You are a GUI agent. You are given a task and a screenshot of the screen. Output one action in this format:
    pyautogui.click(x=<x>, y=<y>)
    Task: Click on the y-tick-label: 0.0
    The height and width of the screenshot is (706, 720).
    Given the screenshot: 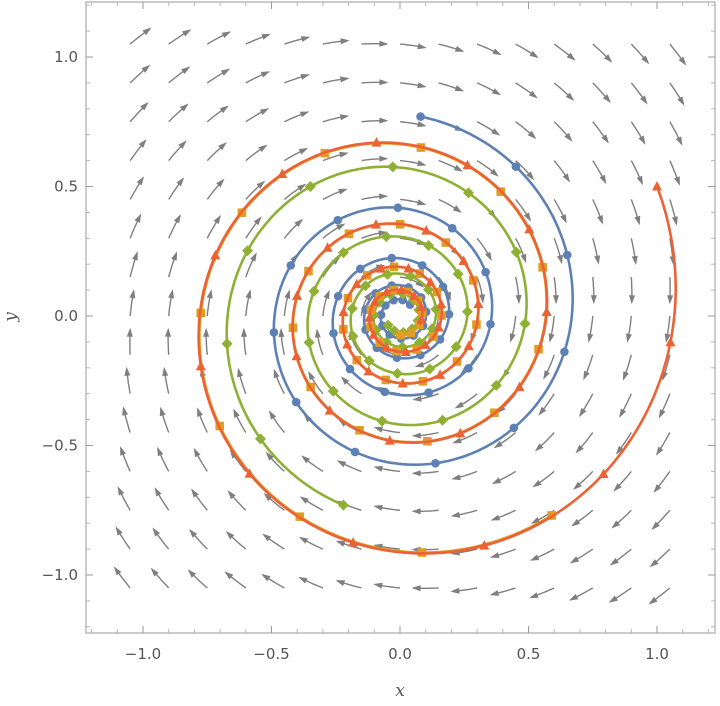 What is the action you would take?
    pyautogui.click(x=66, y=316)
    